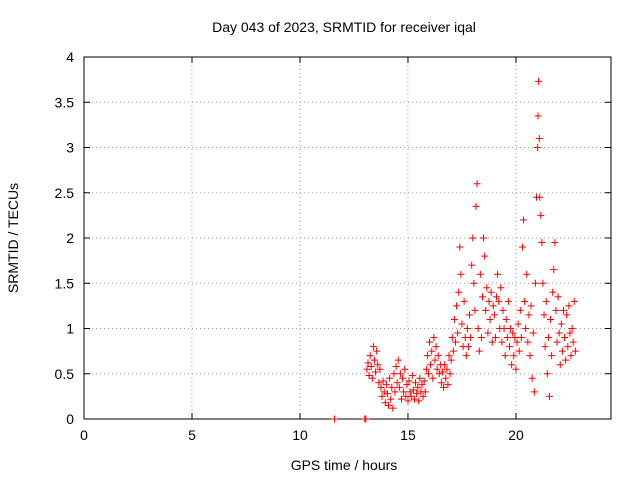  I want to click on y-tick-label: 3.5, so click(65, 102).